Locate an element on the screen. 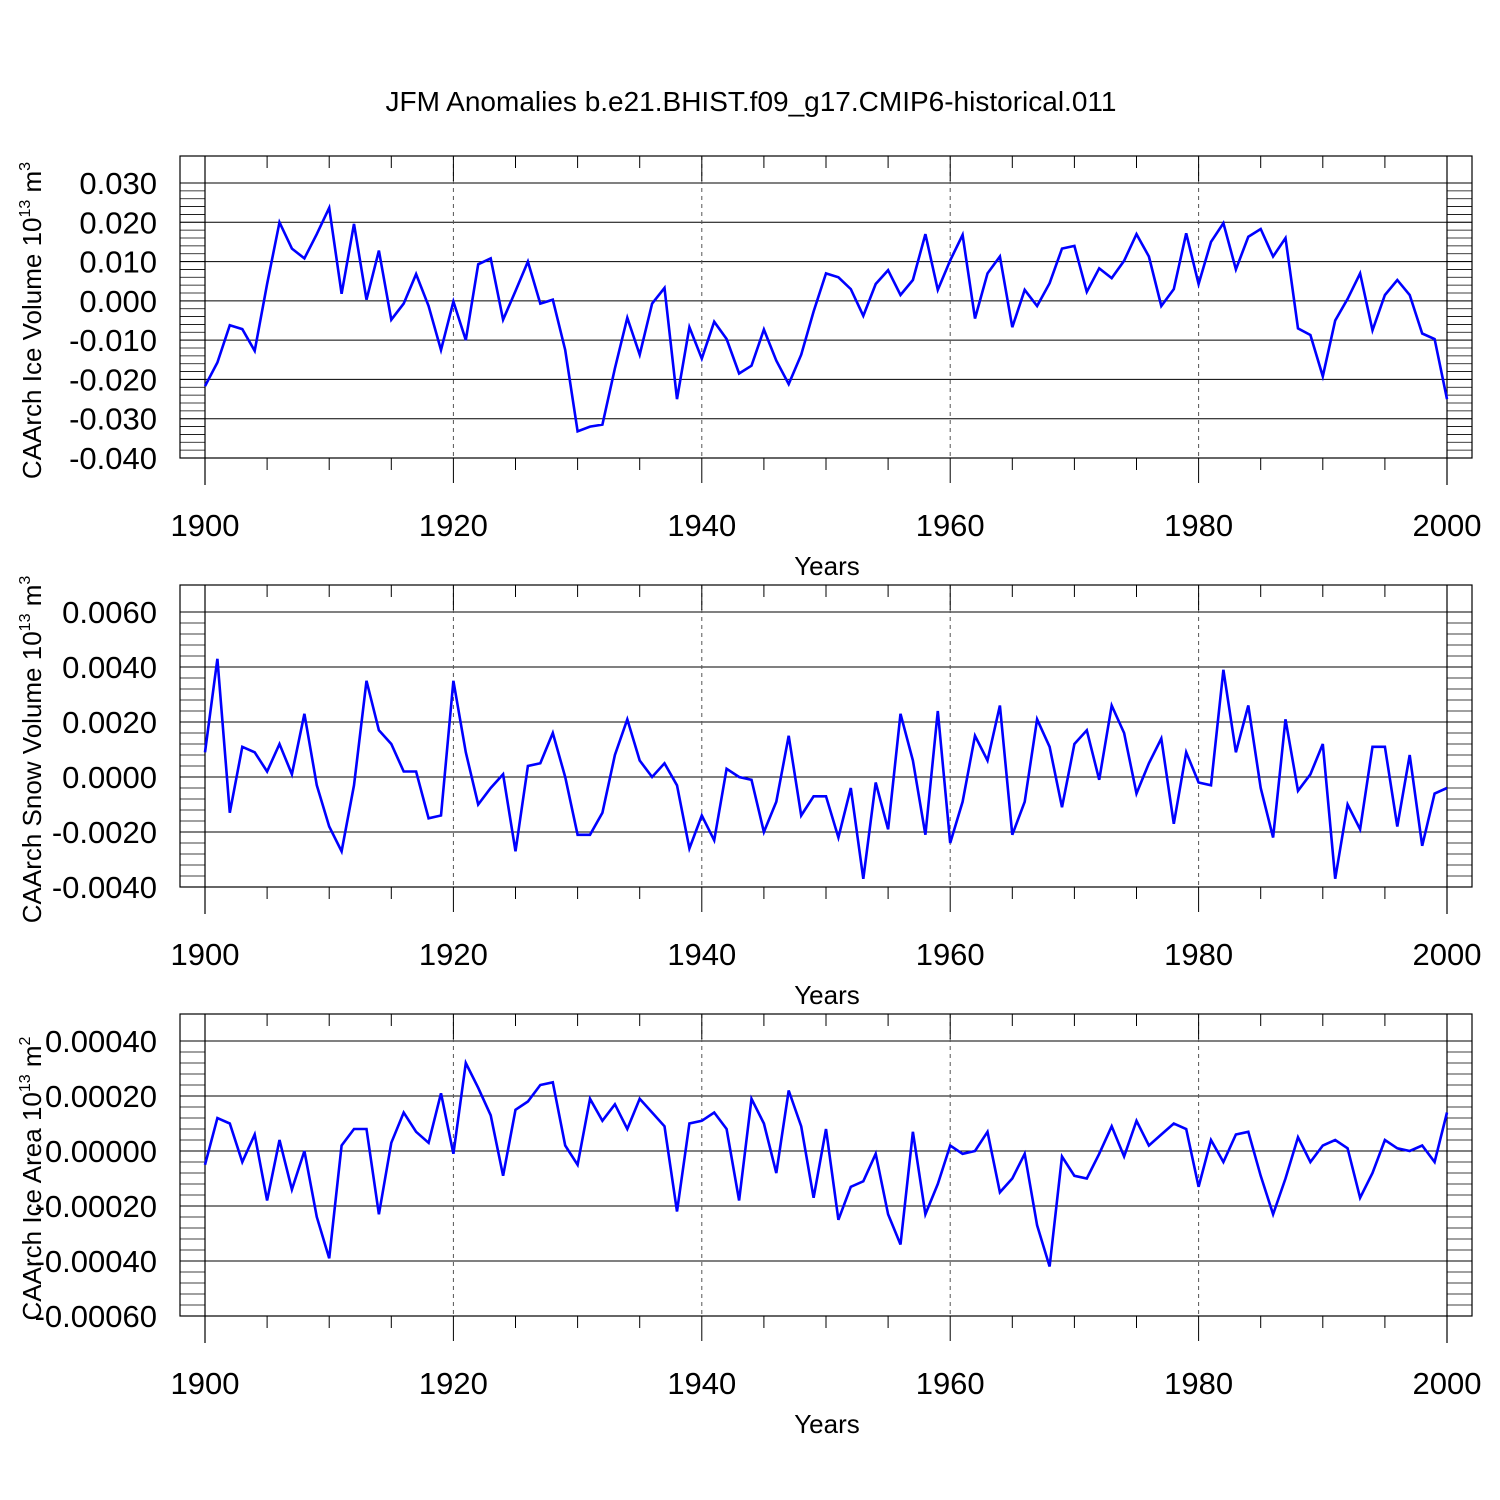 The width and height of the screenshot is (1500, 1500). y-tick-label: -0.0040 is located at coordinates (104, 887).